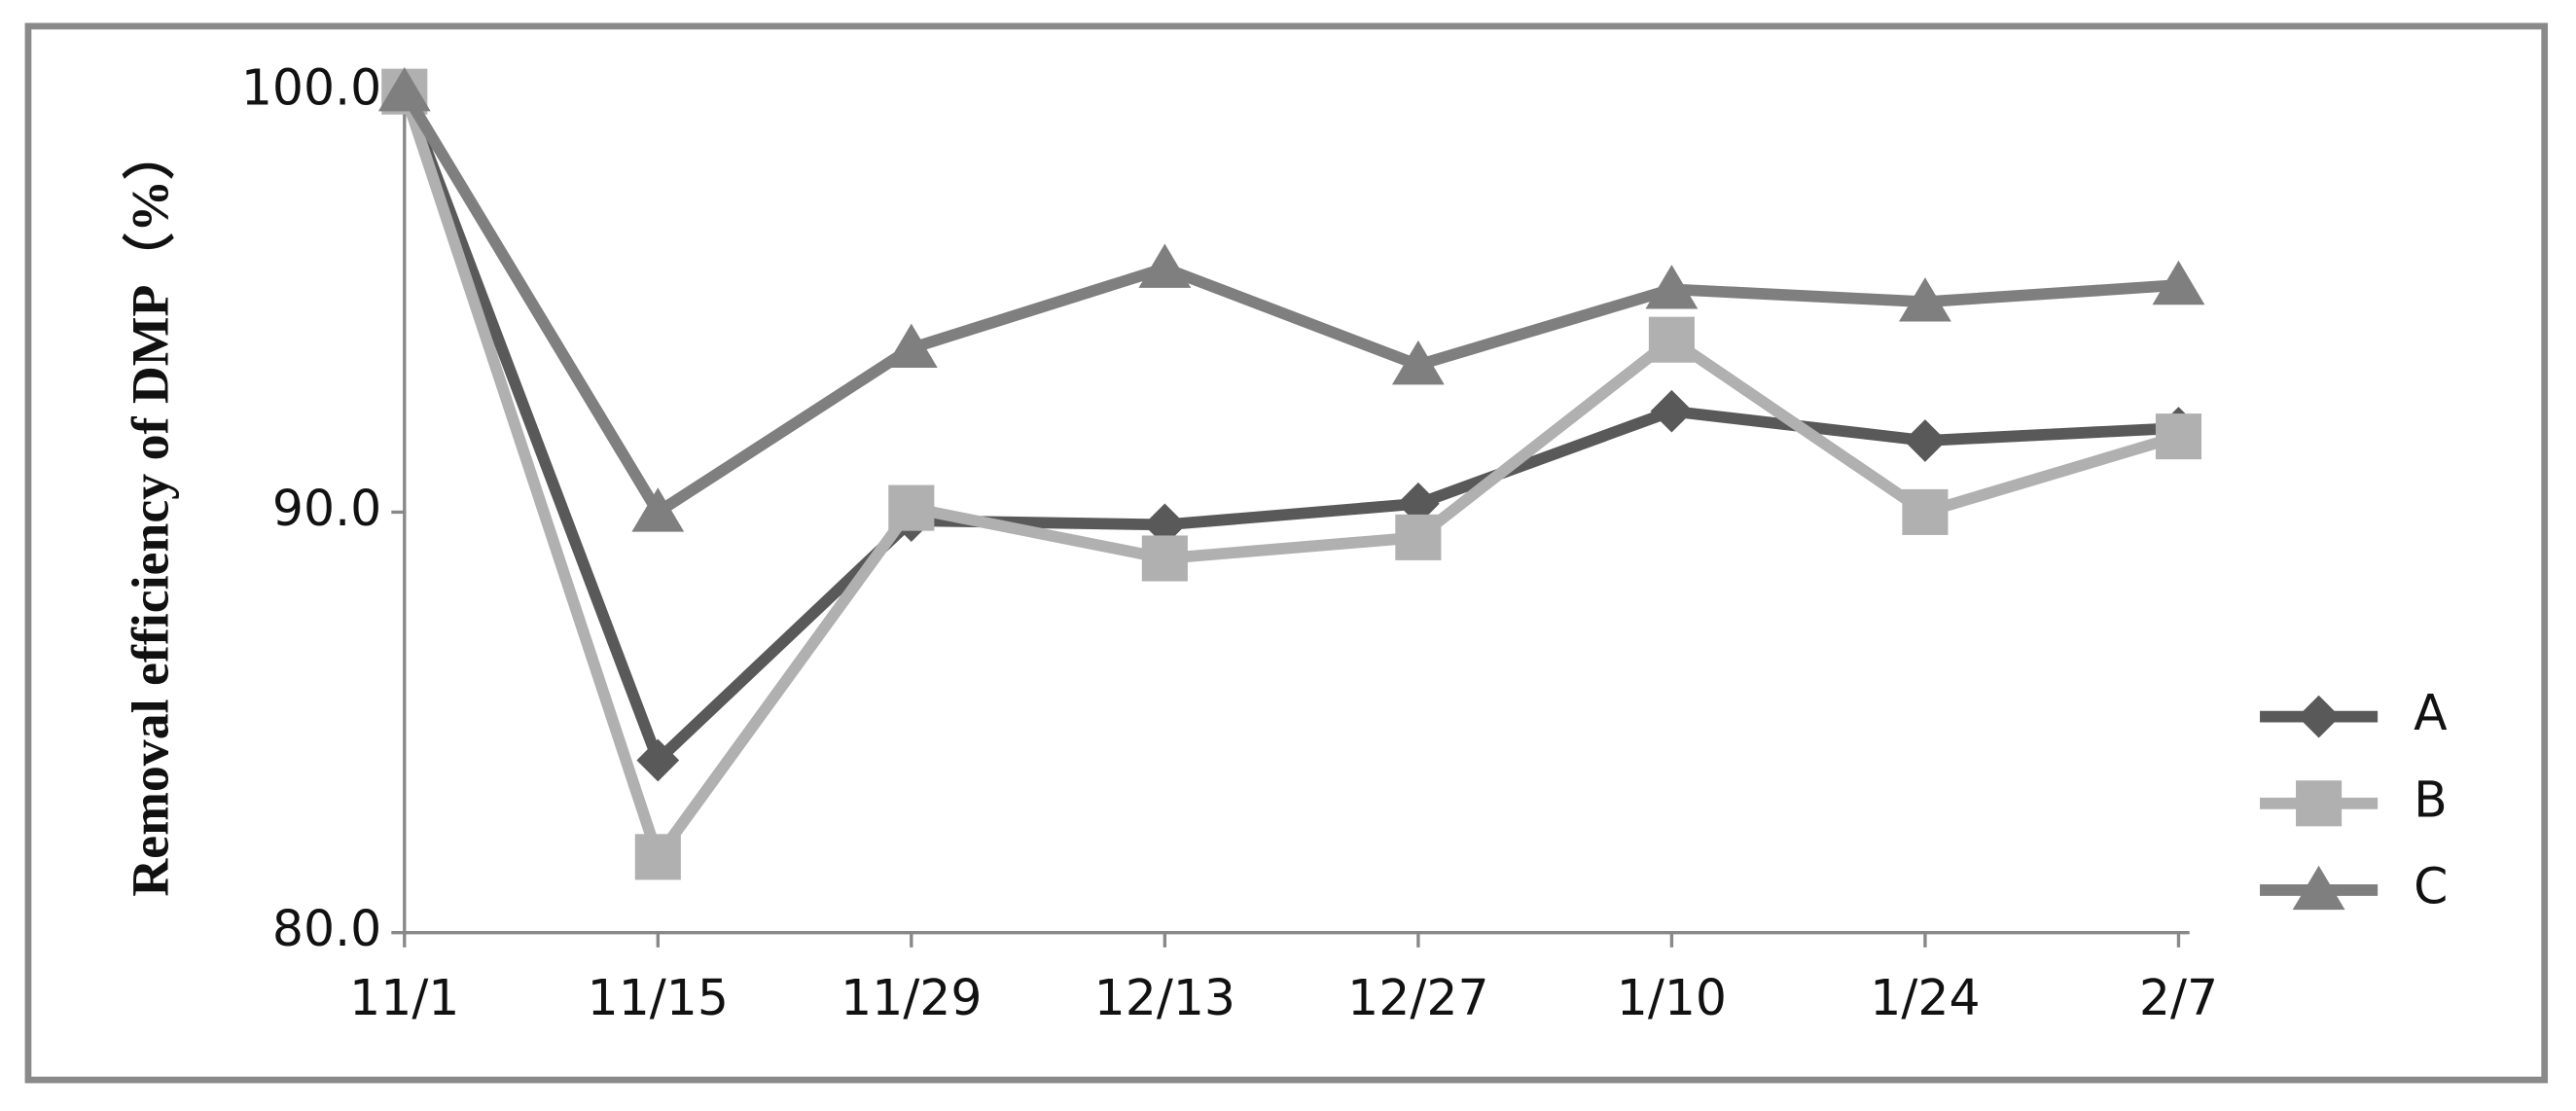  Describe the element at coordinates (404, 997) in the screenshot. I see `x-tick-label: 11/1` at that location.